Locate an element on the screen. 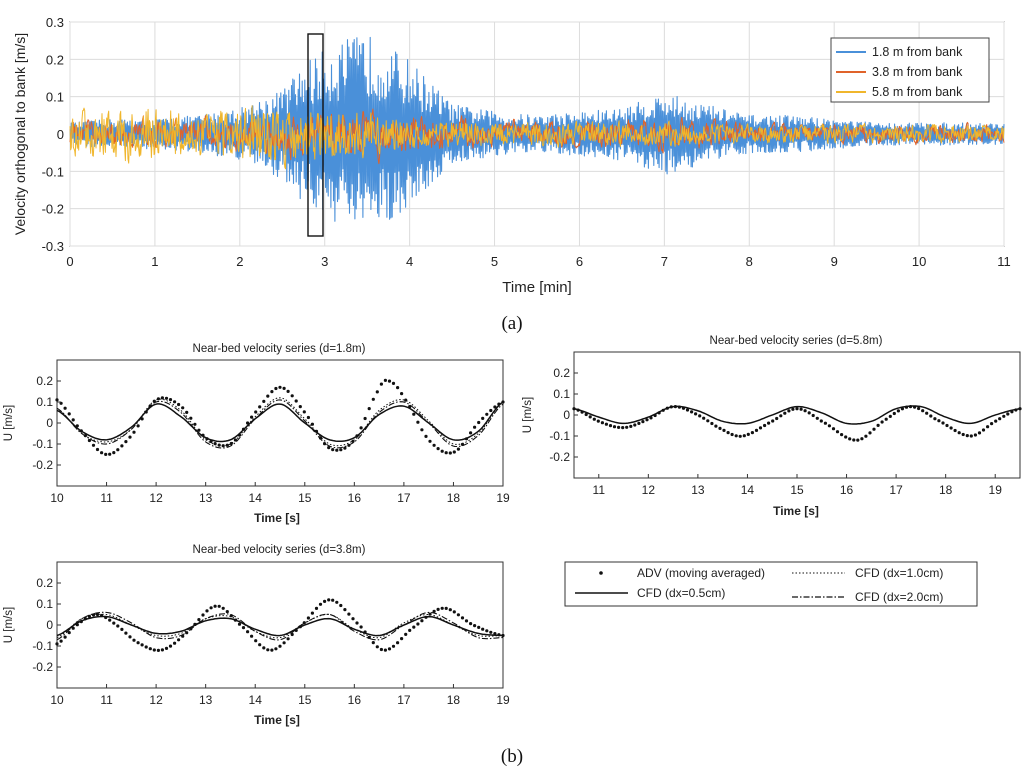 Image resolution: width=1024 pixels, height=774 pixels. y-tick-label: 0 is located at coordinates (49, 423).